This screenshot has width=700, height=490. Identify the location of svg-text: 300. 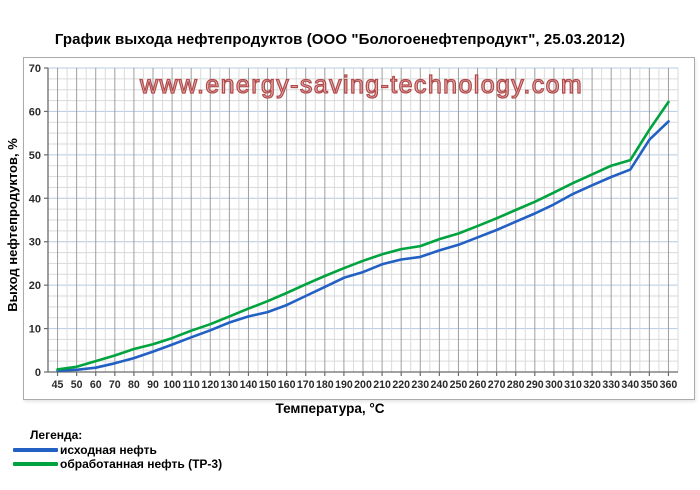
(554, 385).